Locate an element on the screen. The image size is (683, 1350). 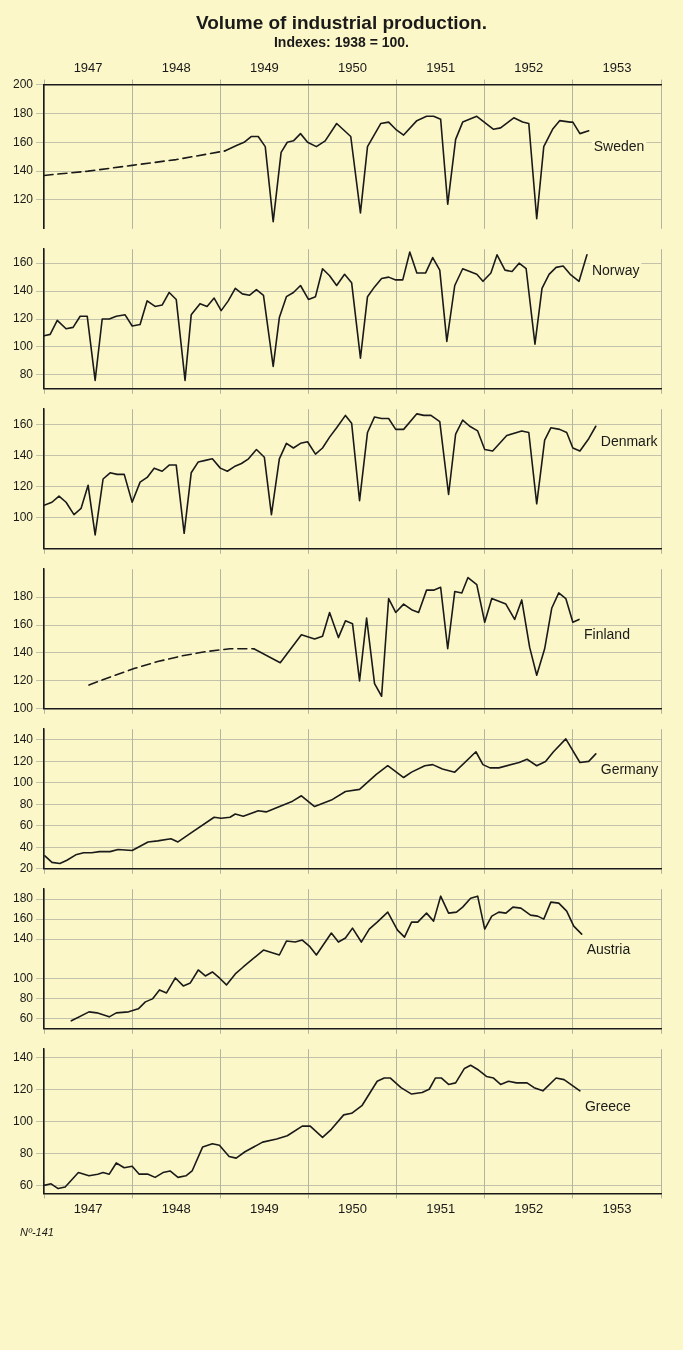
series-label: Germany is located at coordinates (629, 768).